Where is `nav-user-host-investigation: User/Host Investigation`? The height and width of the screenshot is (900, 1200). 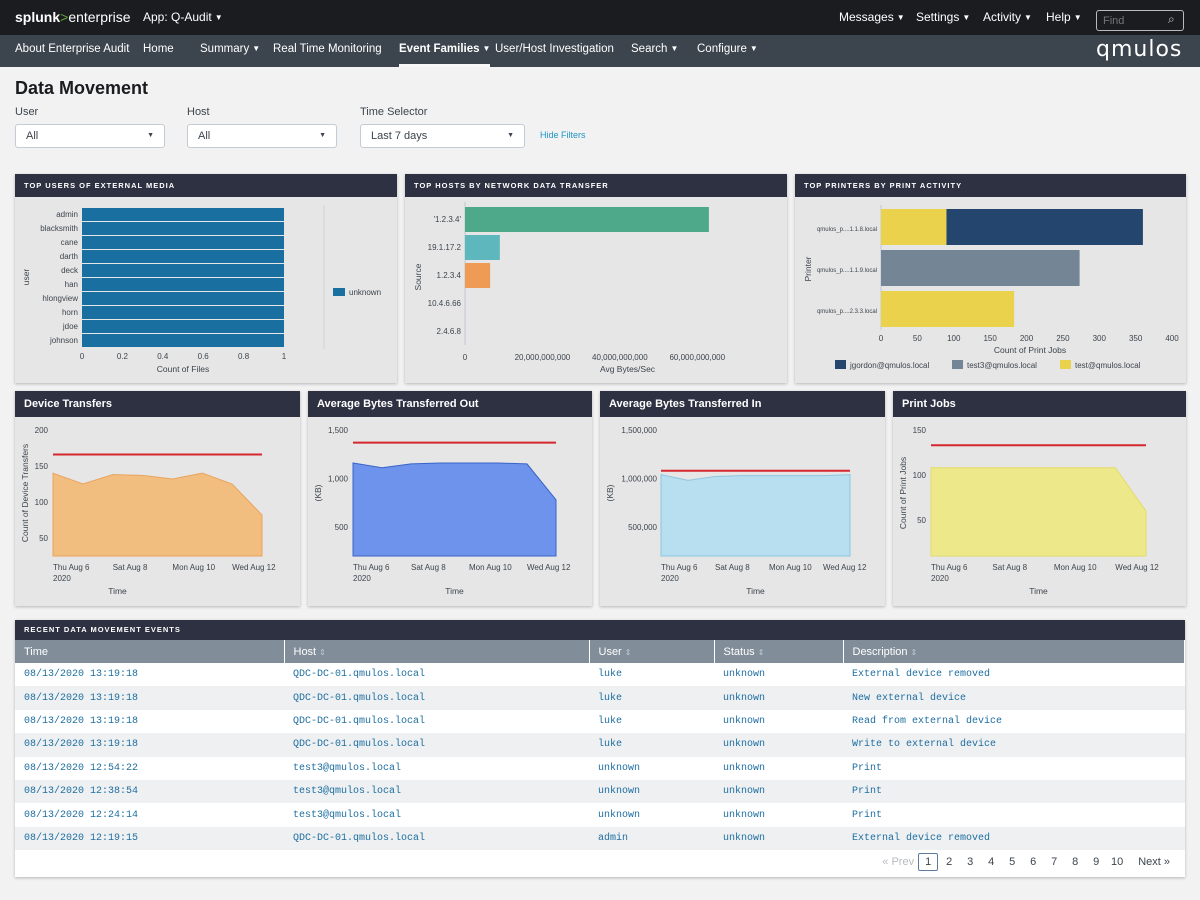
nav-user-host-investigation: User/Host Investigation is located at coordinates (554, 49).